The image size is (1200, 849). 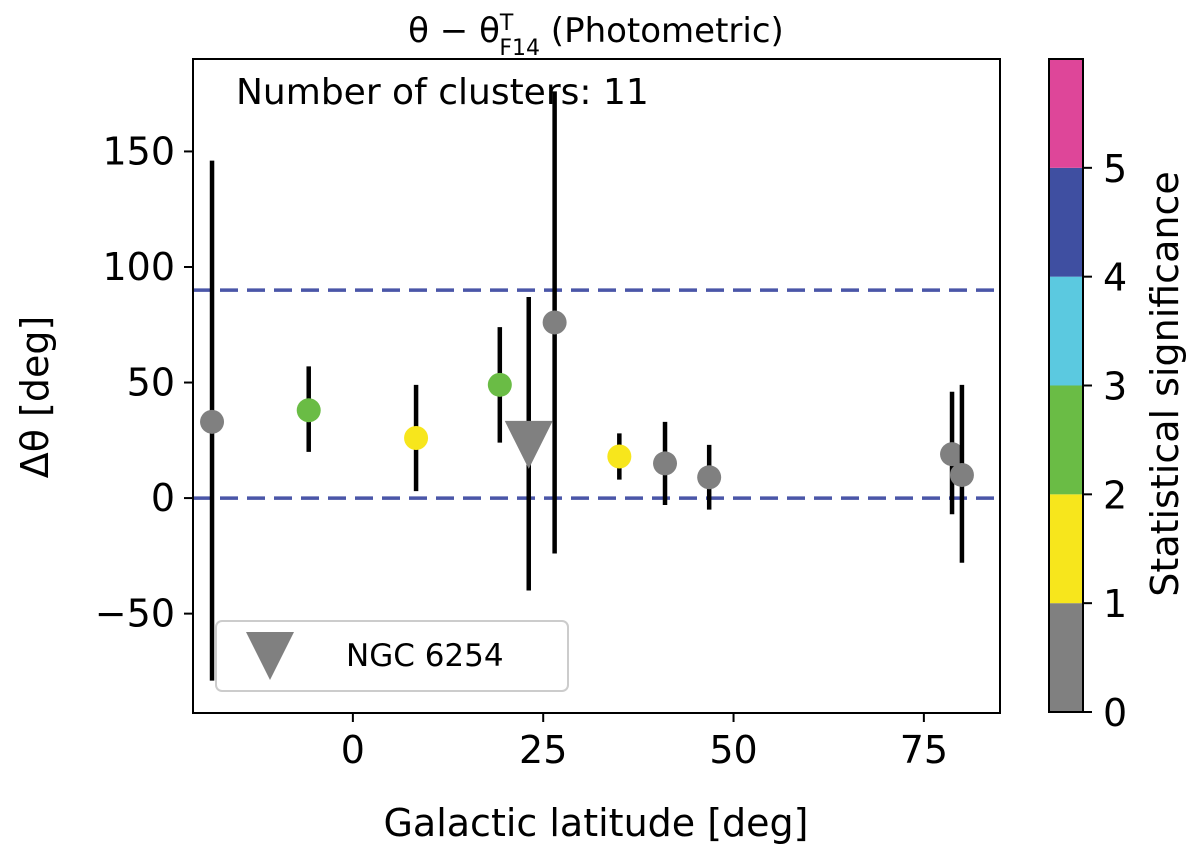 I want to click on y-tick-label: 0, so click(x=163, y=498).